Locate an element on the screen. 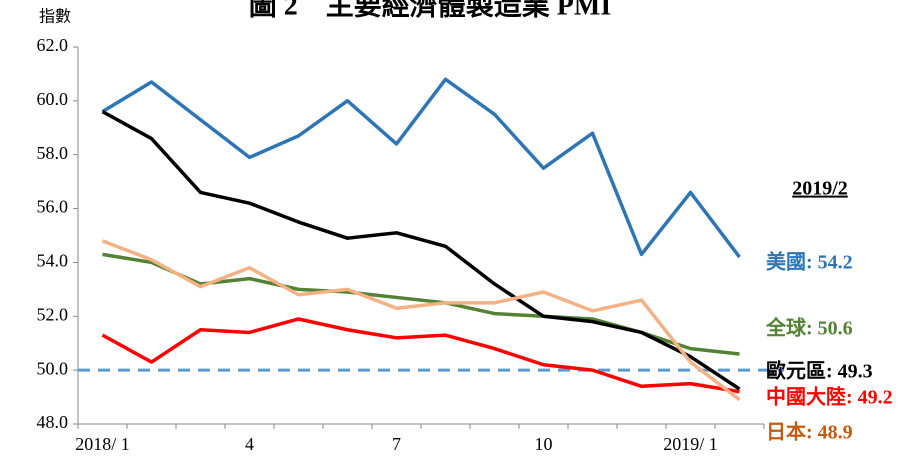 The width and height of the screenshot is (919, 464). series-label: 日本: 48.9 is located at coordinates (809, 432).